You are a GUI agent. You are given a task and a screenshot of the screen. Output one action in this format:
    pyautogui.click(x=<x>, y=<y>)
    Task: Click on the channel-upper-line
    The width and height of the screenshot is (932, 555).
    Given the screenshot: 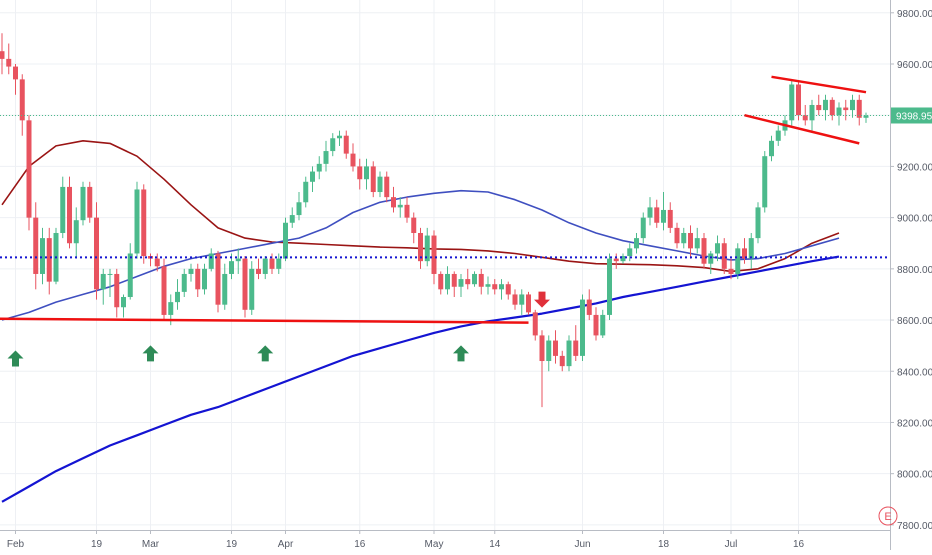 What is the action you would take?
    pyautogui.click(x=819, y=84)
    